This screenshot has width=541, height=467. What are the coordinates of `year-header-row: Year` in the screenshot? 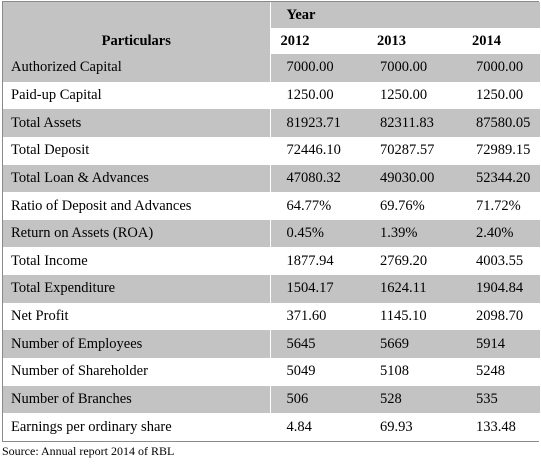 It's located at (272, 15).